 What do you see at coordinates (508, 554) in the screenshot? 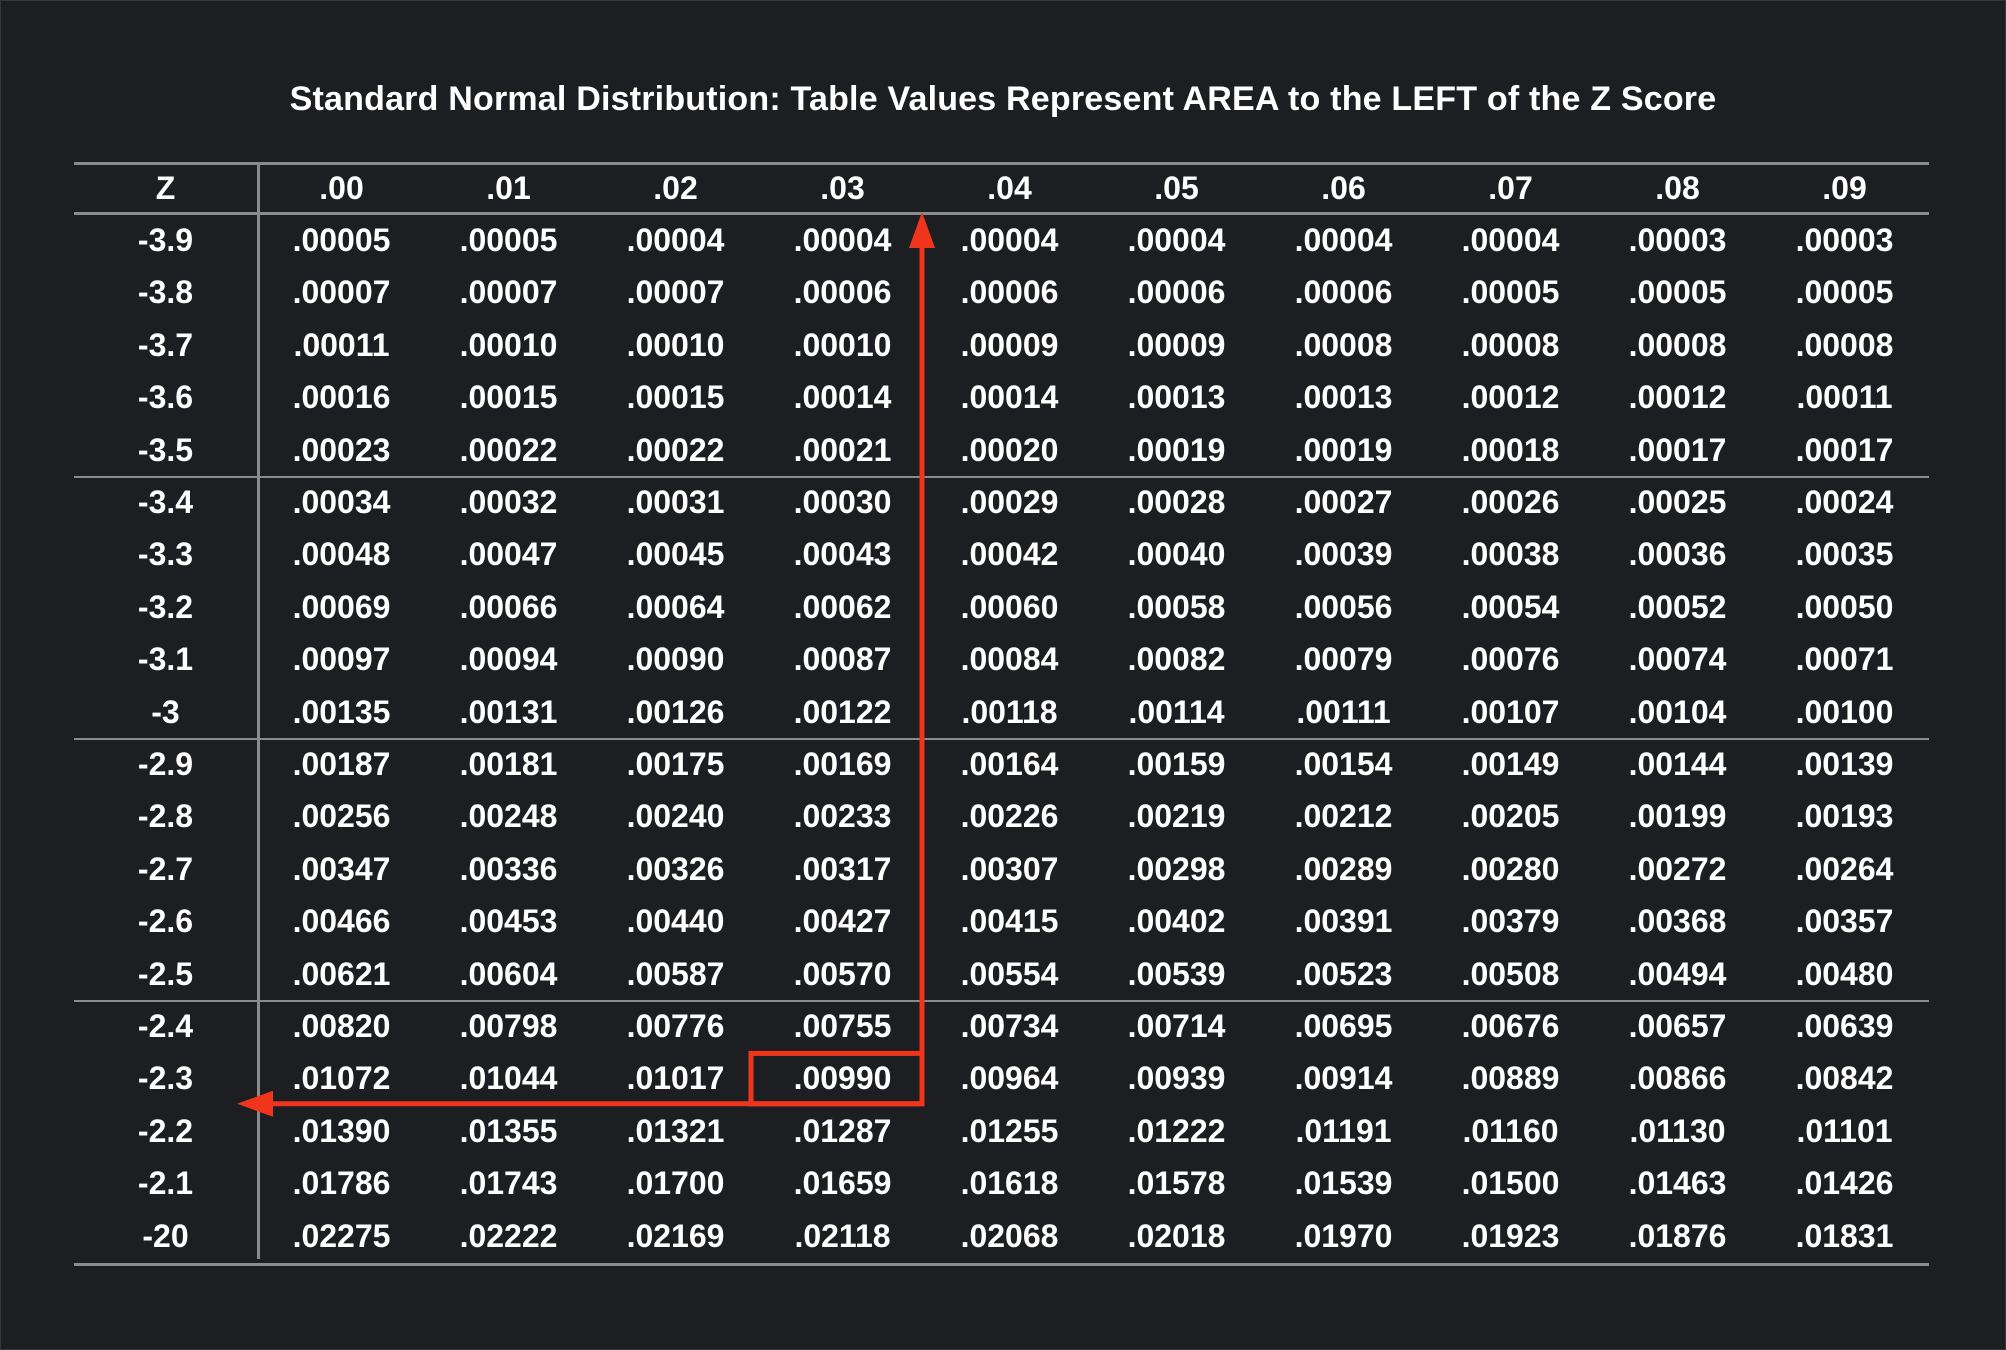
I see `table-cell: .00047` at bounding box center [508, 554].